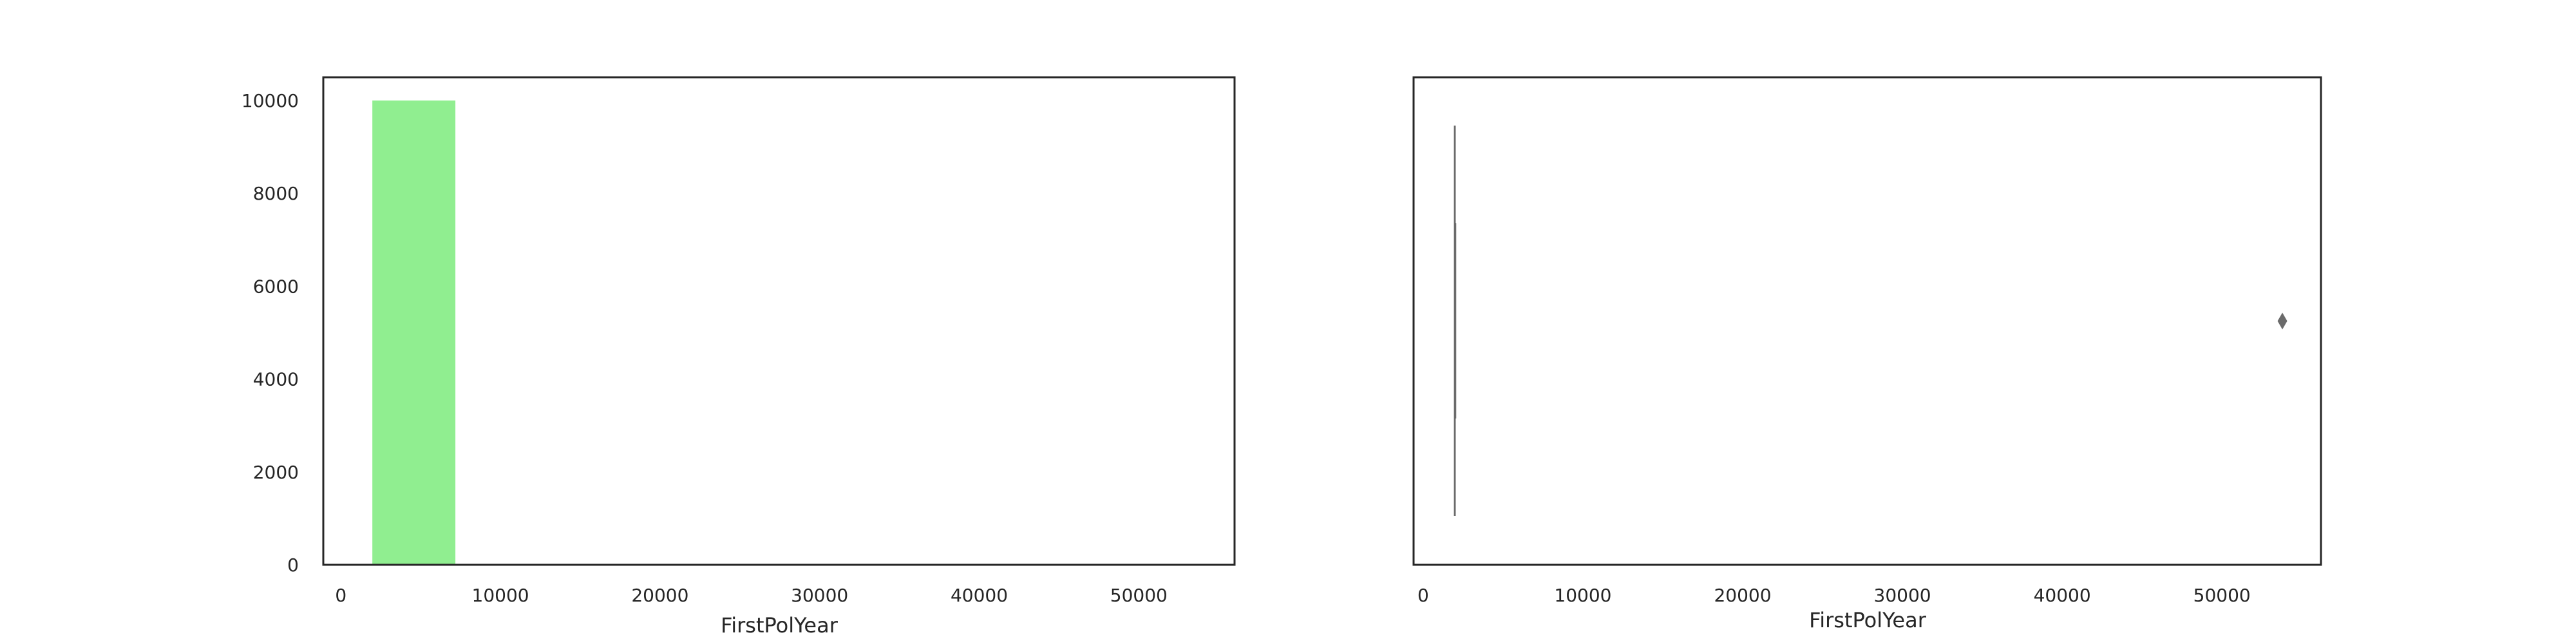 This screenshot has height=644, width=2576. Describe the element at coordinates (293, 565) in the screenshot. I see `histogram-y-tick-label: 0` at that location.